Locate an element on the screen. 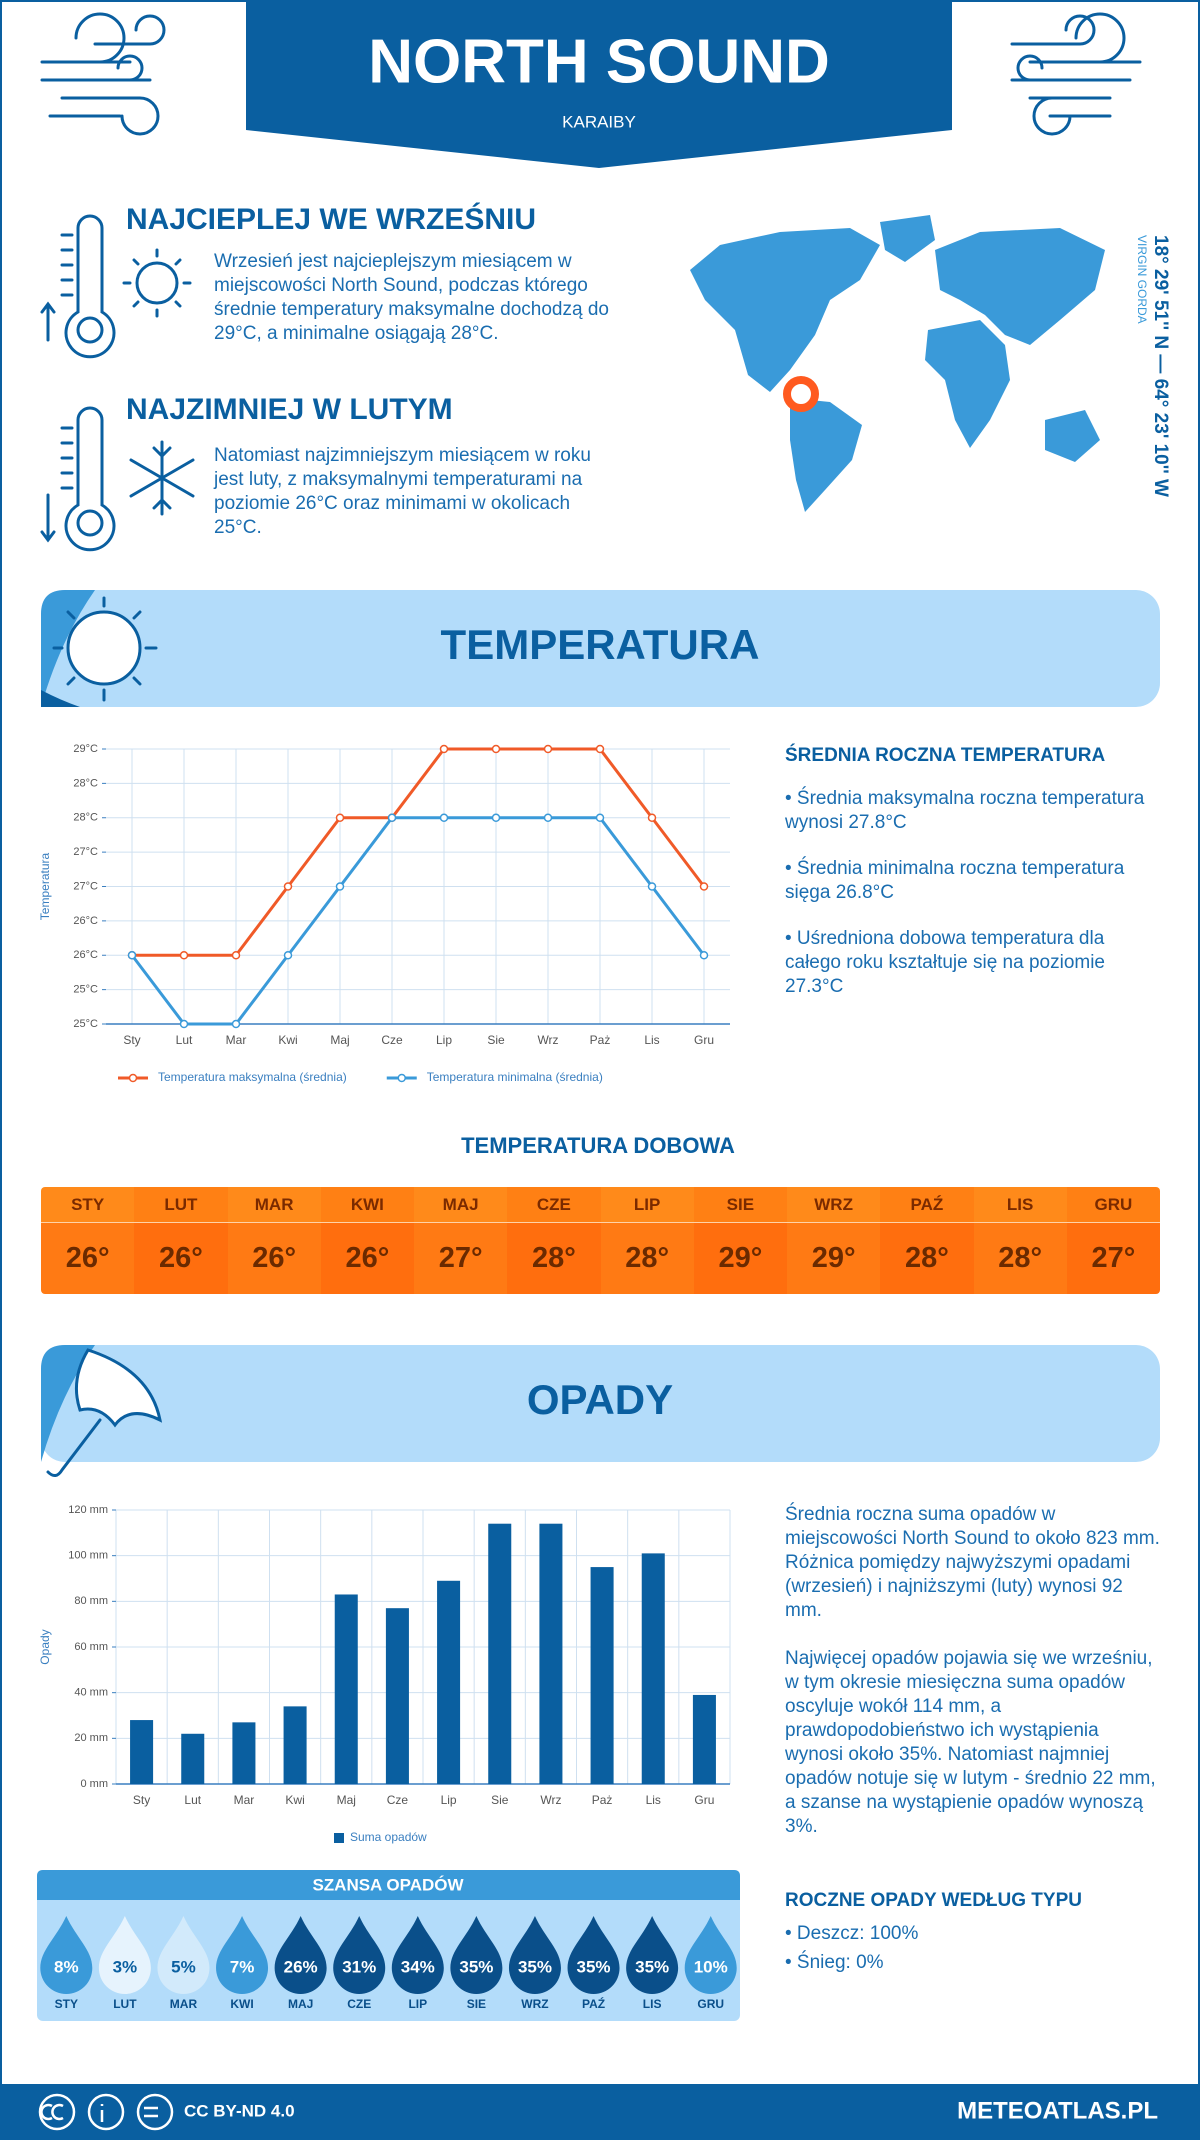  site: METEOATLAS.PL is located at coordinates (1057, 2110).